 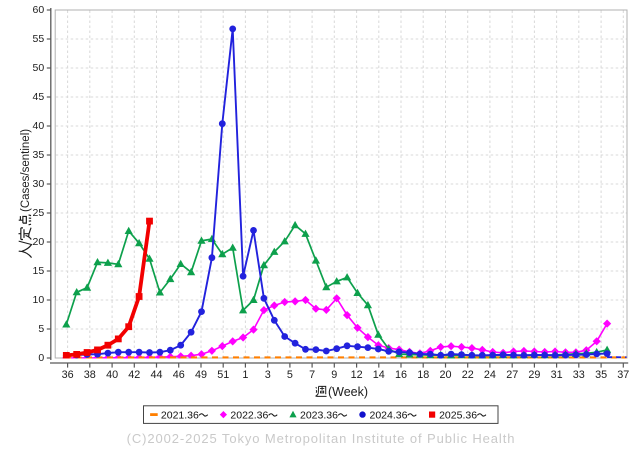 I want to click on svg-text: 1, so click(x=245, y=375).